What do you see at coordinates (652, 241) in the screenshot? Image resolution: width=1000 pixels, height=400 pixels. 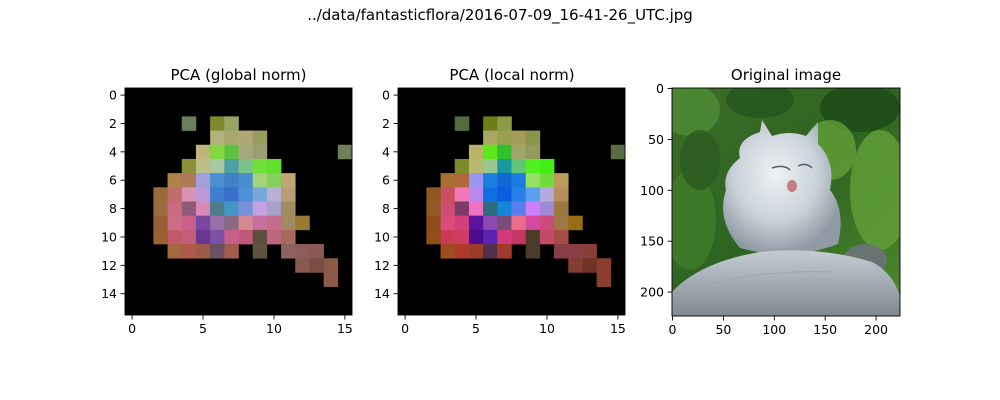 I see `y-tick-label: 150` at bounding box center [652, 241].